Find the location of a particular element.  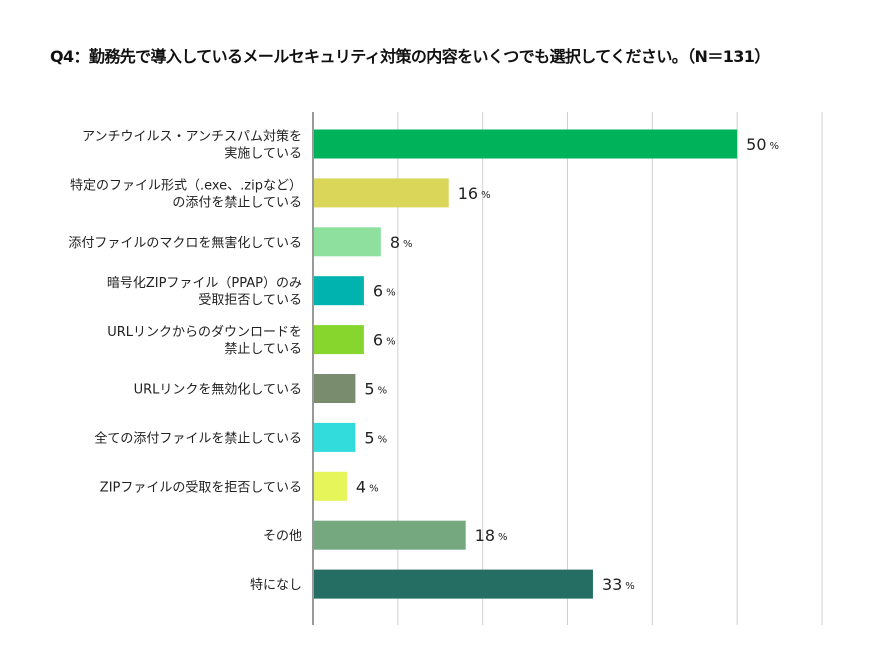

data-label: 8 is located at coordinates (395, 242).